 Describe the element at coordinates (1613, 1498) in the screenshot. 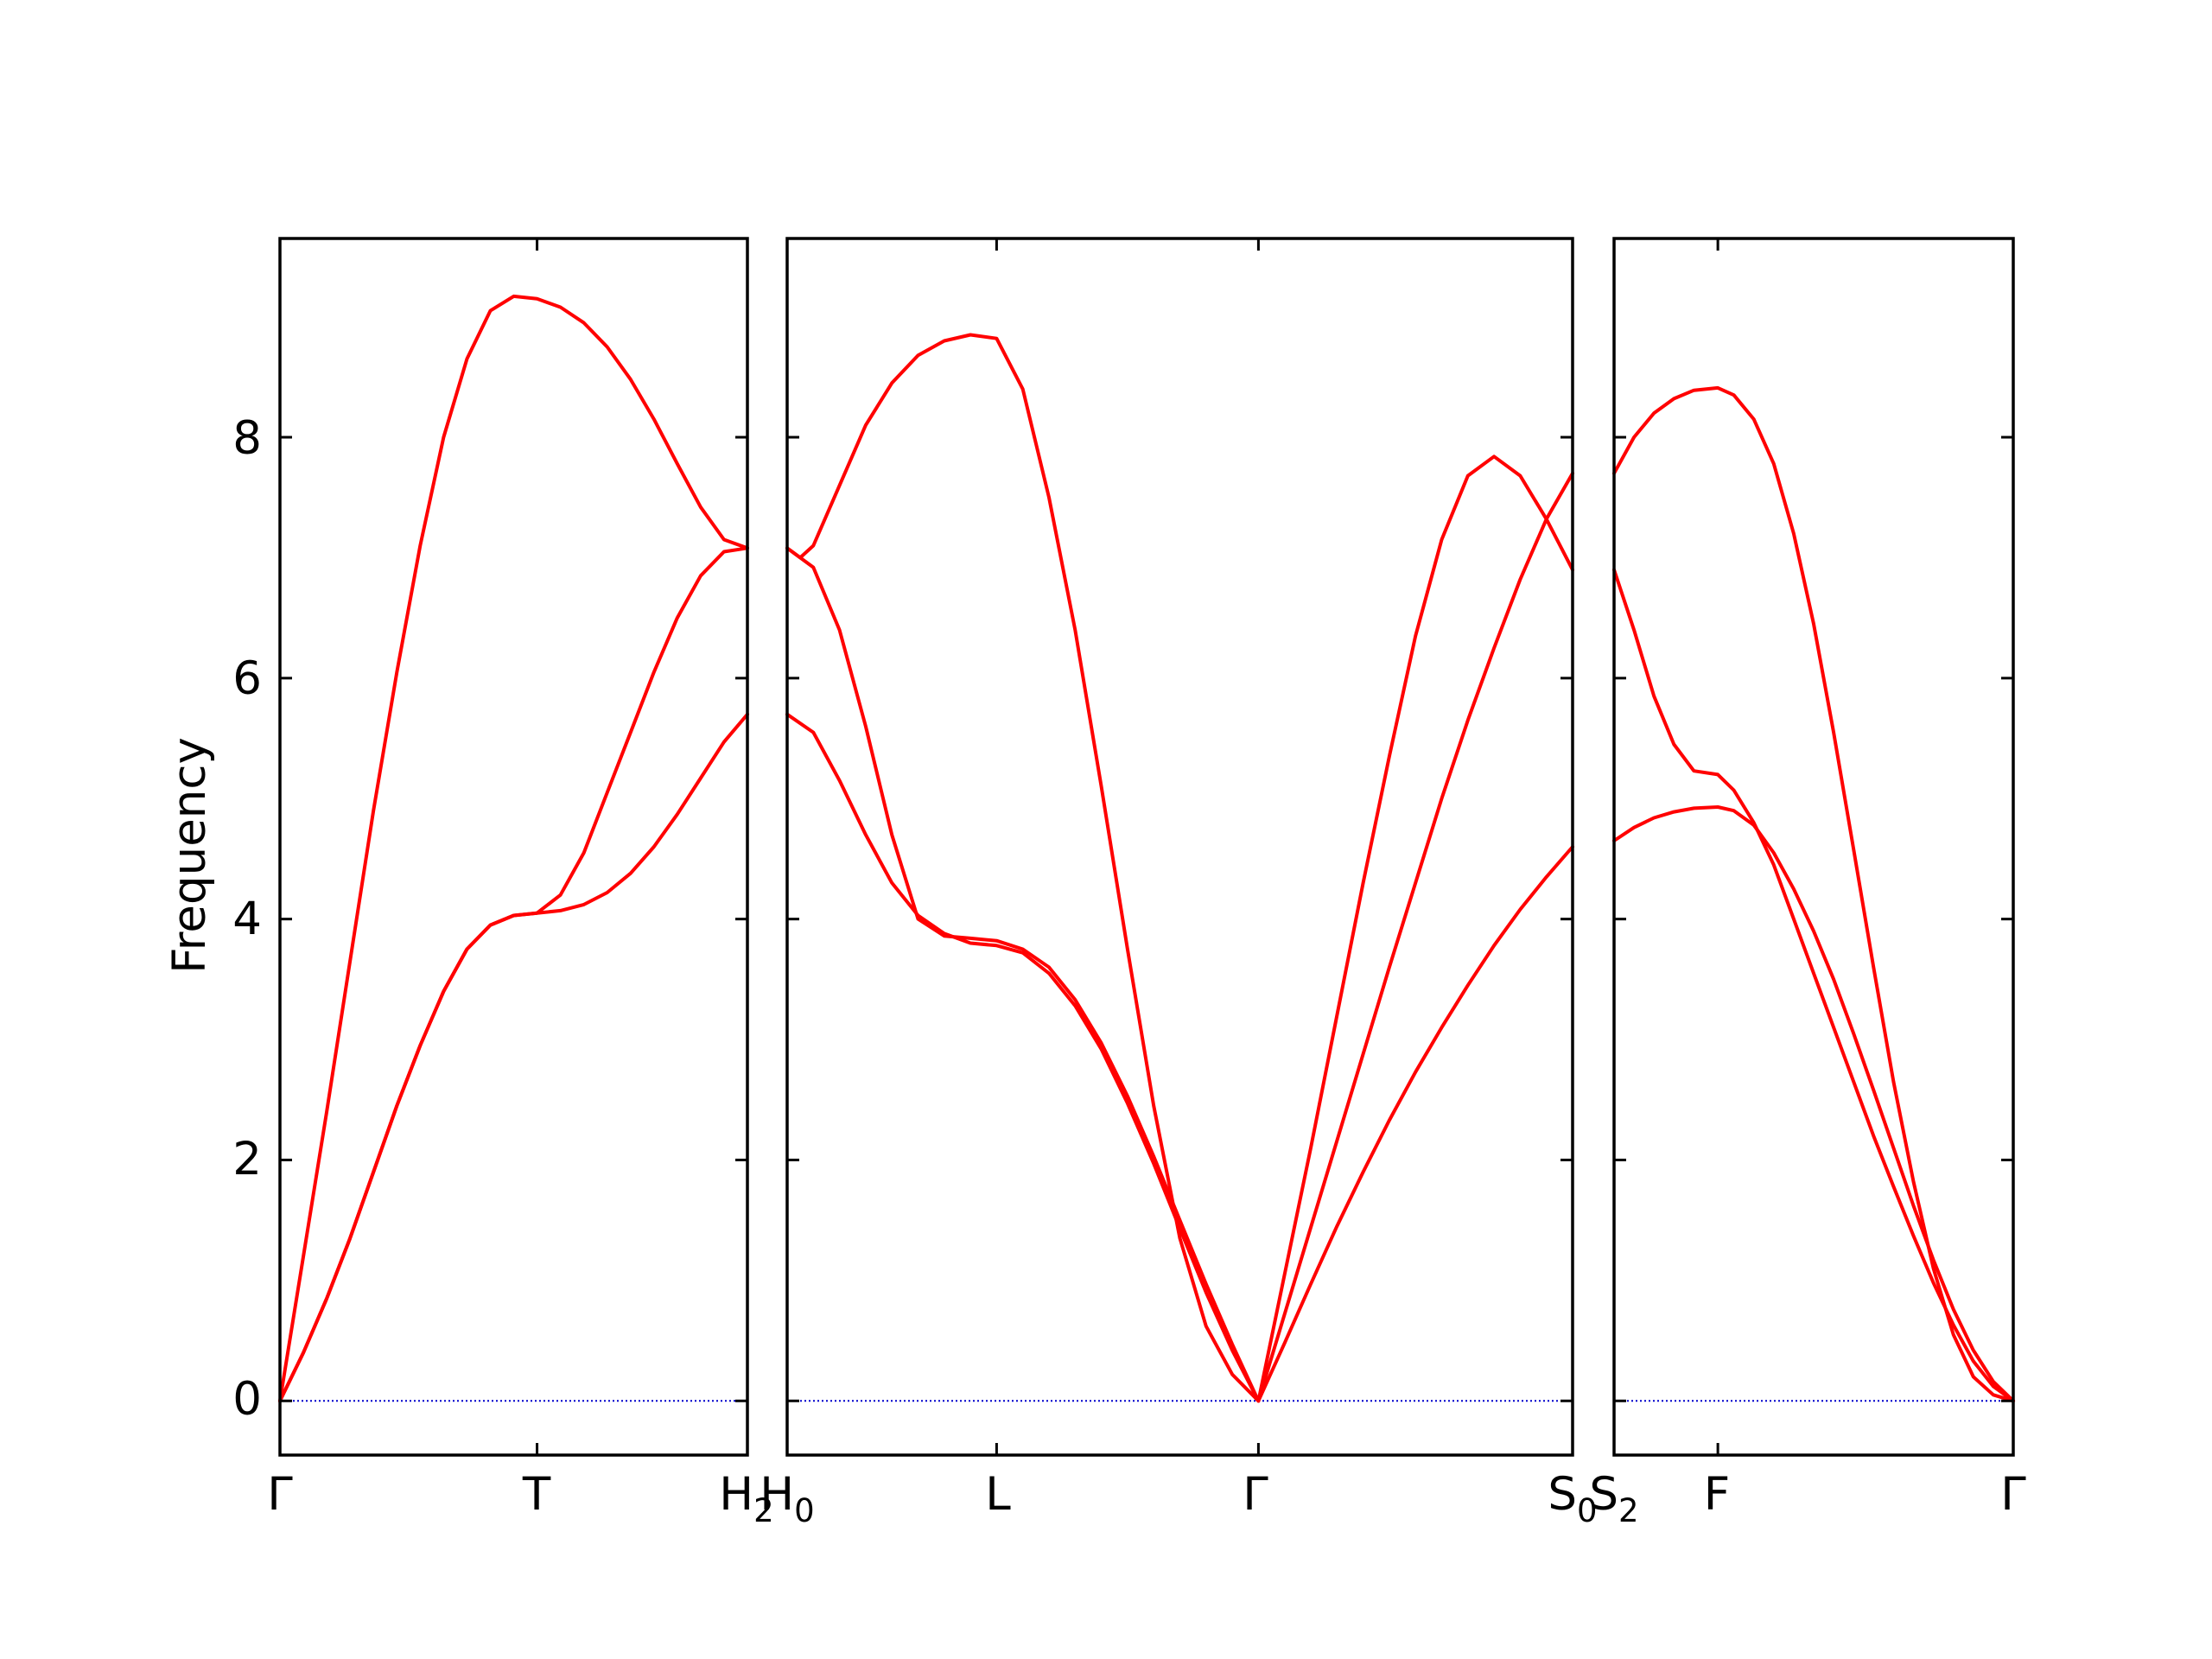

I see `x-tick-label-s2: S2` at that location.